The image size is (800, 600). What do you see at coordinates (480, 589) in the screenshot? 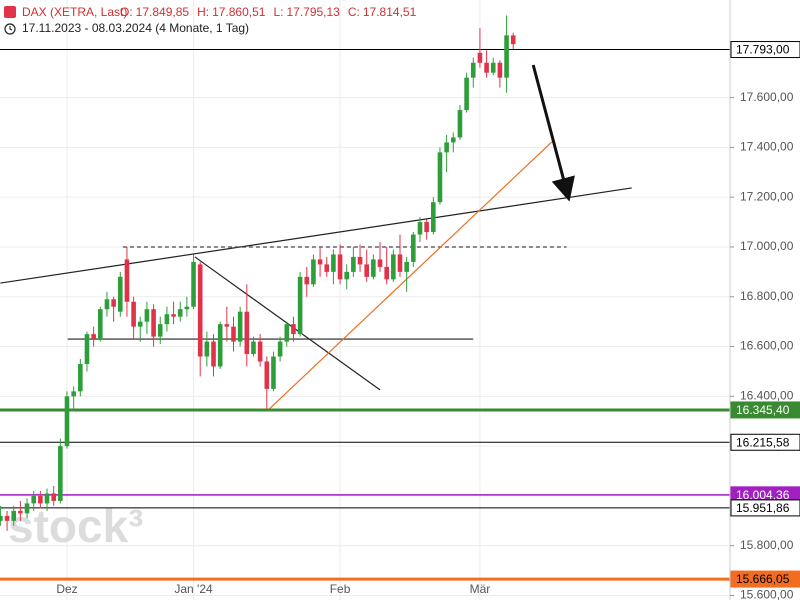
I see `x-tick-label: Mär` at bounding box center [480, 589].